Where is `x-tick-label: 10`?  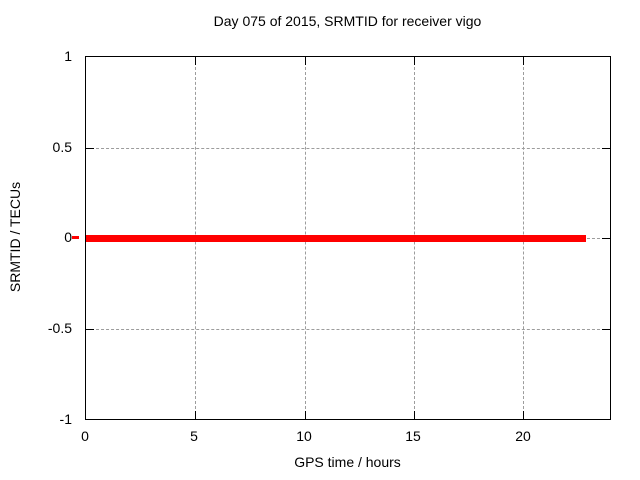
x-tick-label: 10 is located at coordinates (304, 436).